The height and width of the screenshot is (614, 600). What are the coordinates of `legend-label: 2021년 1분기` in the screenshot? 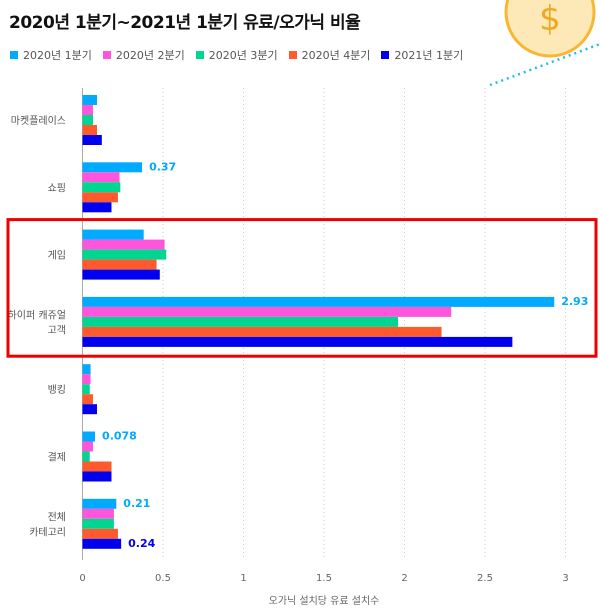 It's located at (429, 55).